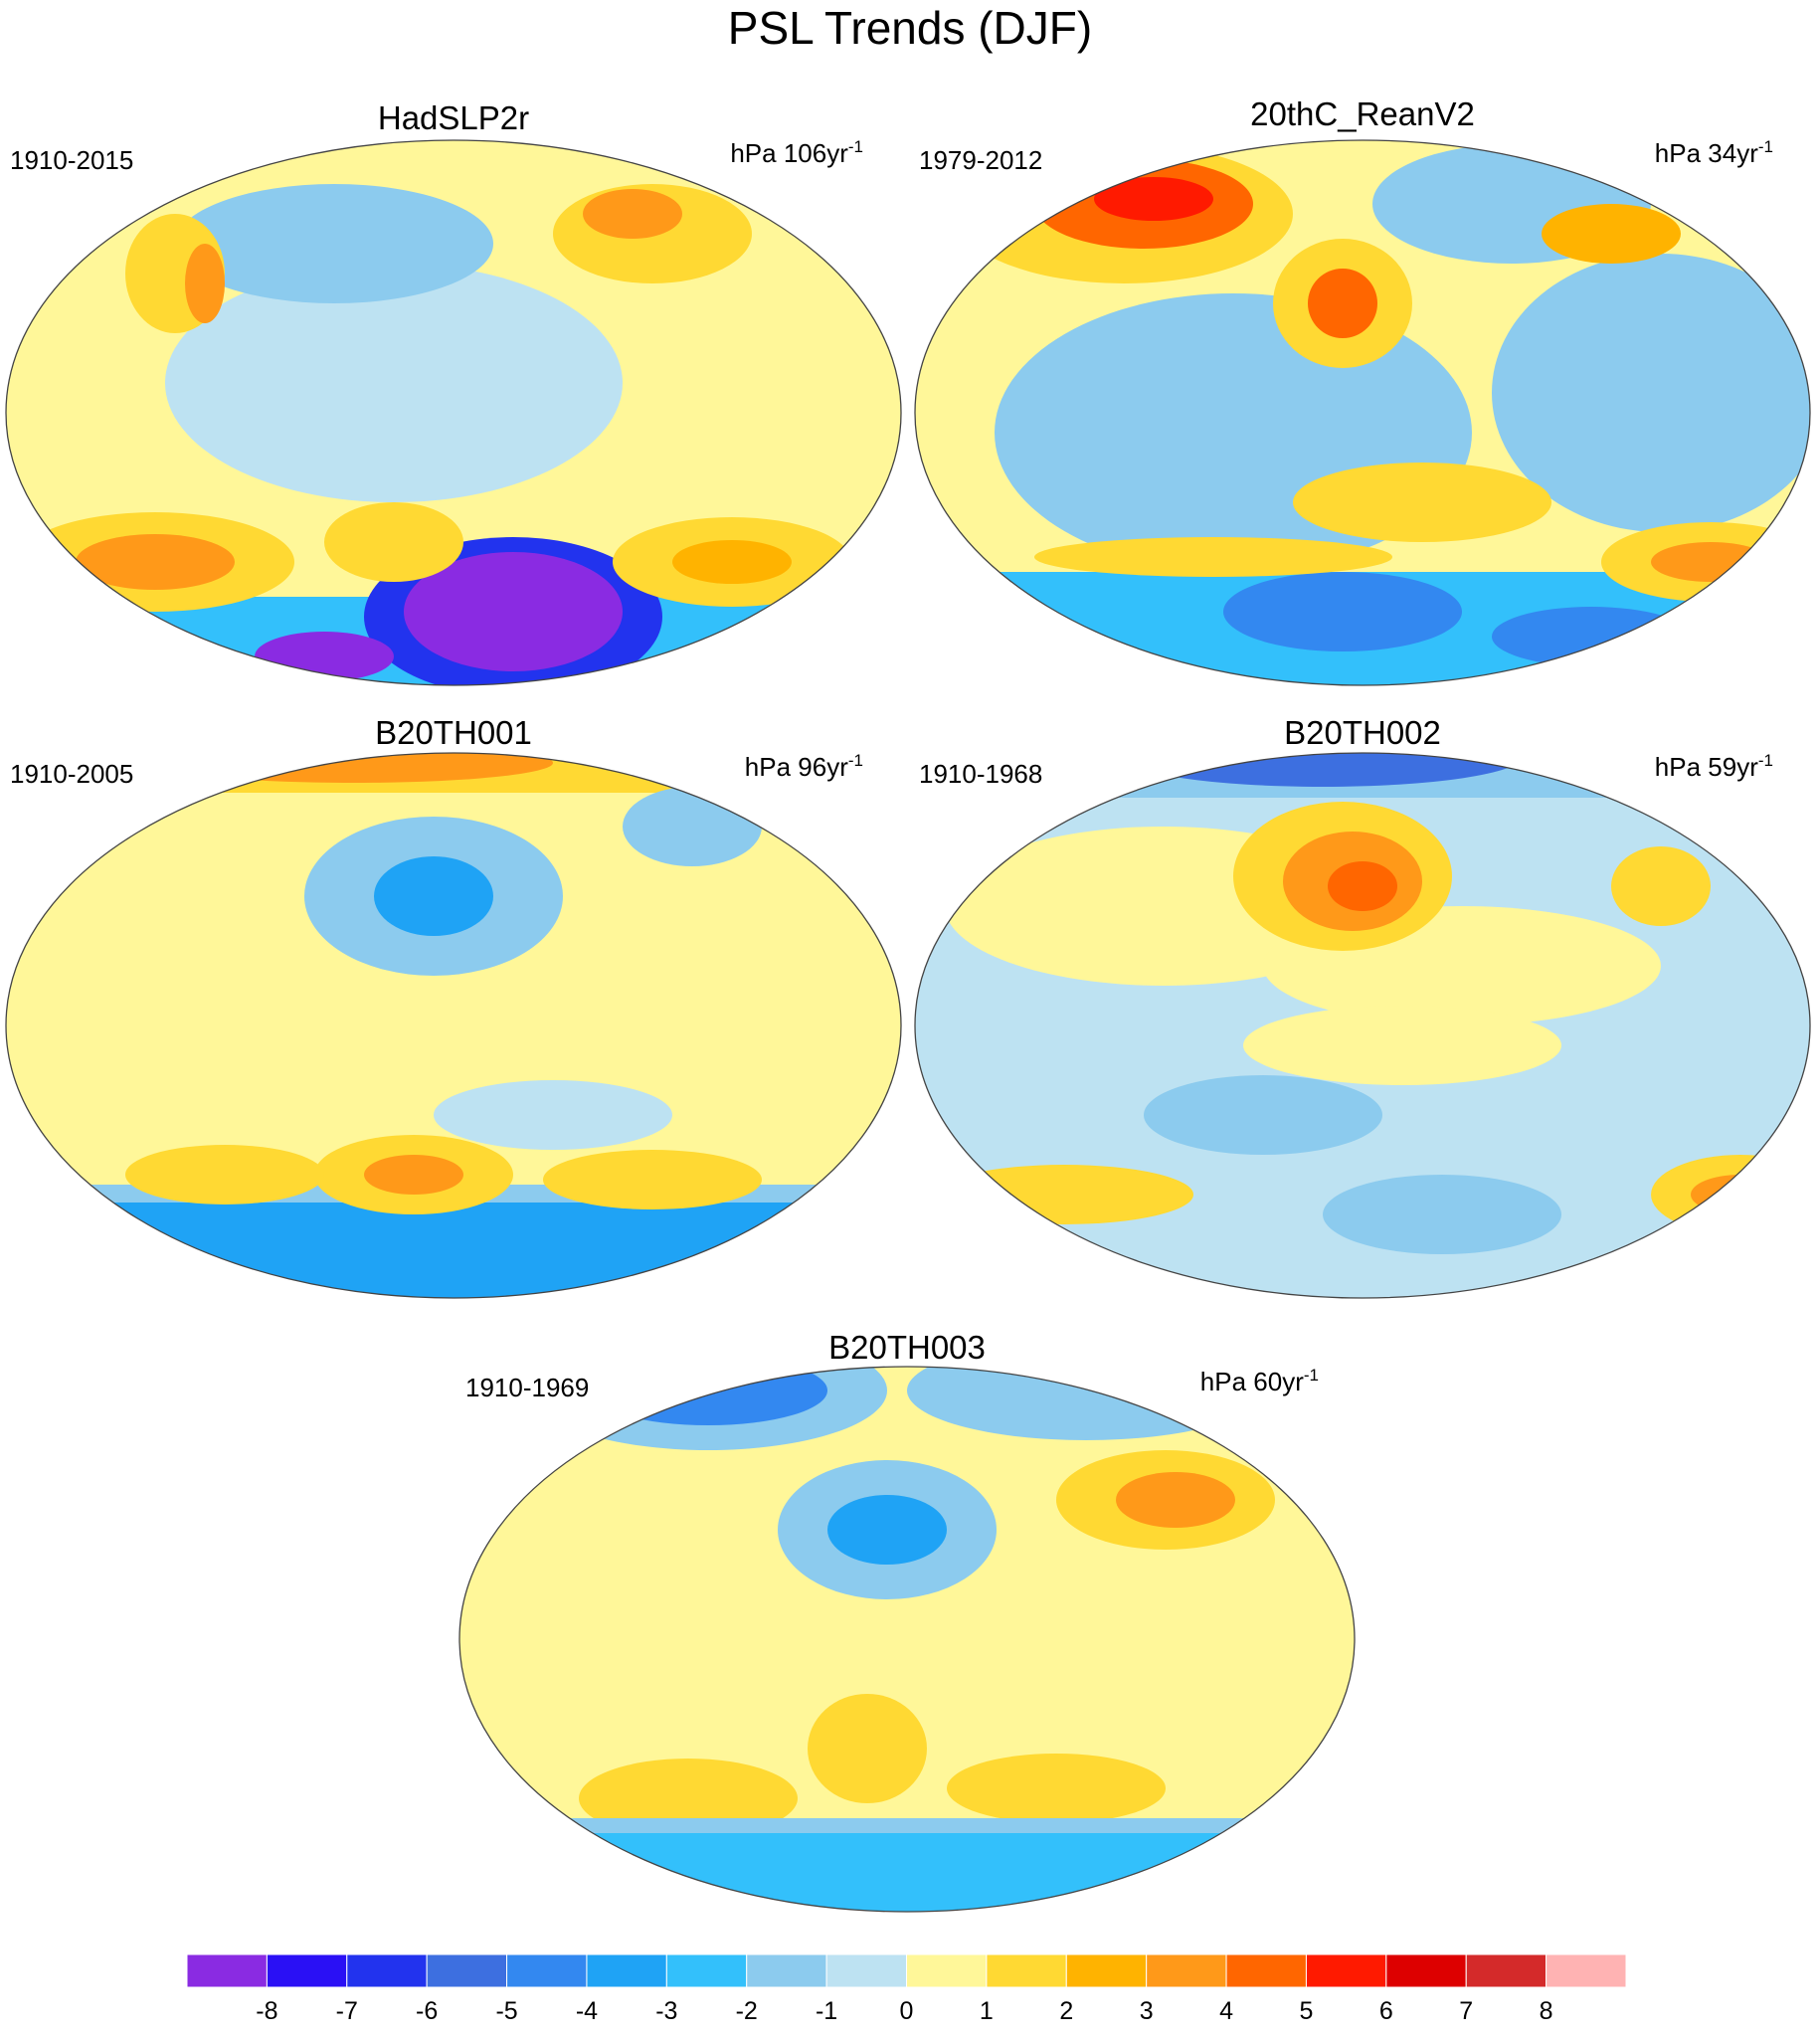  What do you see at coordinates (980, 160) in the screenshot?
I see `panel-period: 1979-2012` at bounding box center [980, 160].